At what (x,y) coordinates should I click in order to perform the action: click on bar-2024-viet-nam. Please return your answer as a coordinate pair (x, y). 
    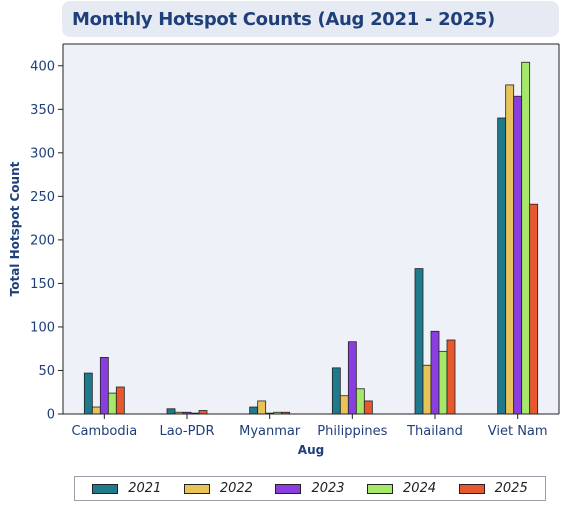
    Looking at the image, I should click on (526, 238).